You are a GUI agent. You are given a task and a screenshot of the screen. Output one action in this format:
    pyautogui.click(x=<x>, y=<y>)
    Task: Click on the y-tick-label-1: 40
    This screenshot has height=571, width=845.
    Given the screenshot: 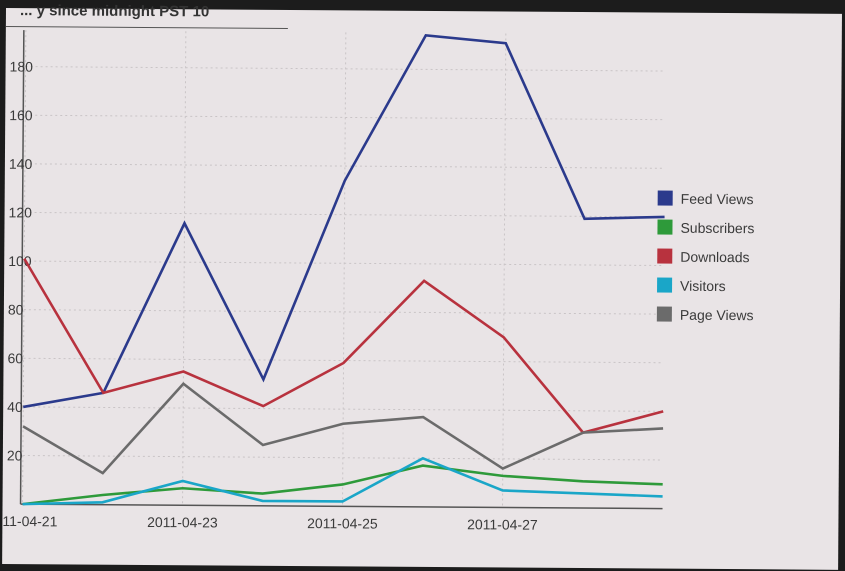 What is the action you would take?
    pyautogui.click(x=15, y=407)
    